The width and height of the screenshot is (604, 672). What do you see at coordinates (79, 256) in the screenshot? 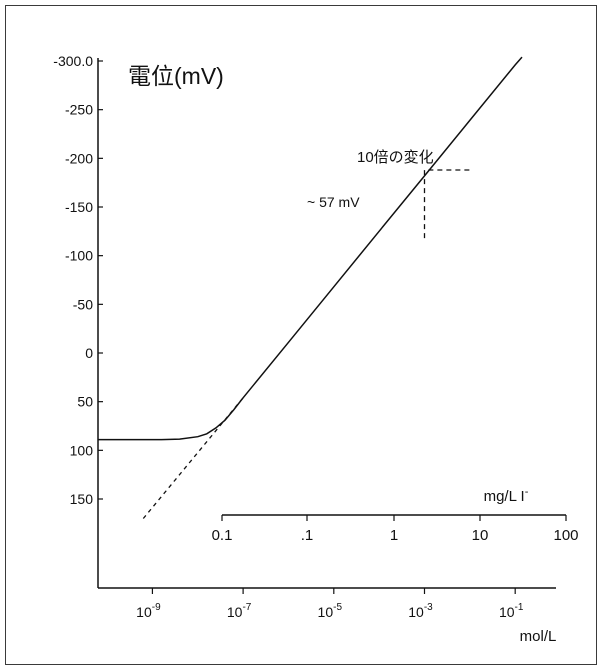
I see `y-tick-label: -100` at bounding box center [79, 256].